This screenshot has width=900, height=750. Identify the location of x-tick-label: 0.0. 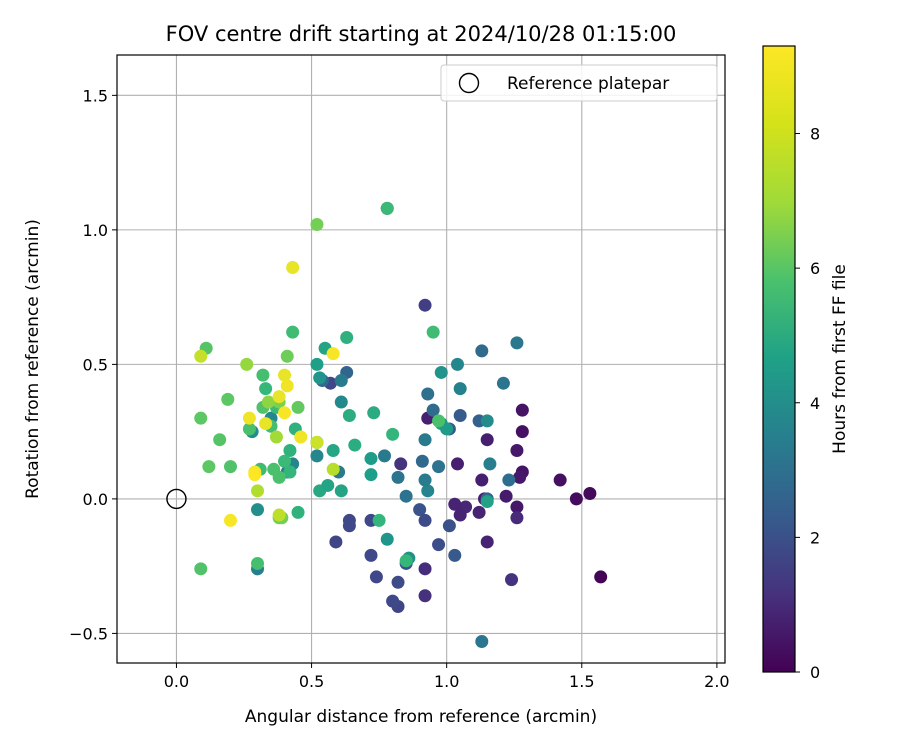
(176, 681).